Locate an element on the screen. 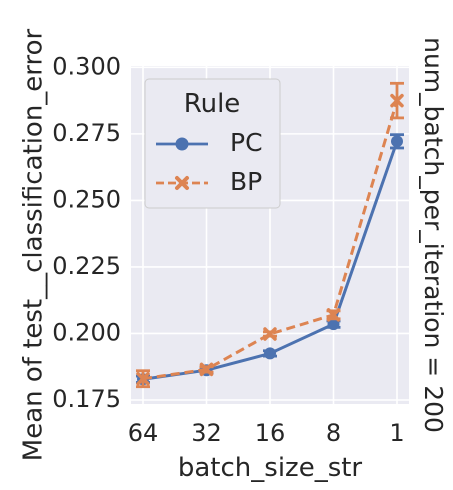 Image resolution: width=453 pixels, height=490 pixels. x-tick-label: 1 is located at coordinates (396, 433).